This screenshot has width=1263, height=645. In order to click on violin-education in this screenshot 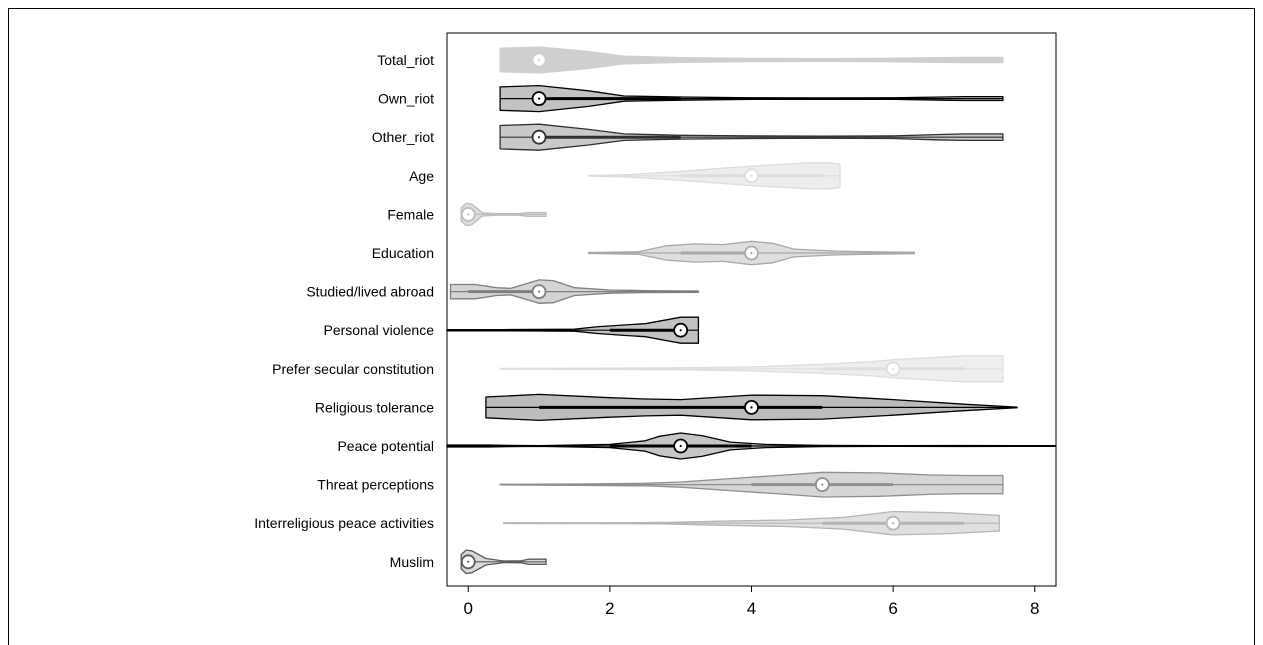, I will do `click(751, 253)`.